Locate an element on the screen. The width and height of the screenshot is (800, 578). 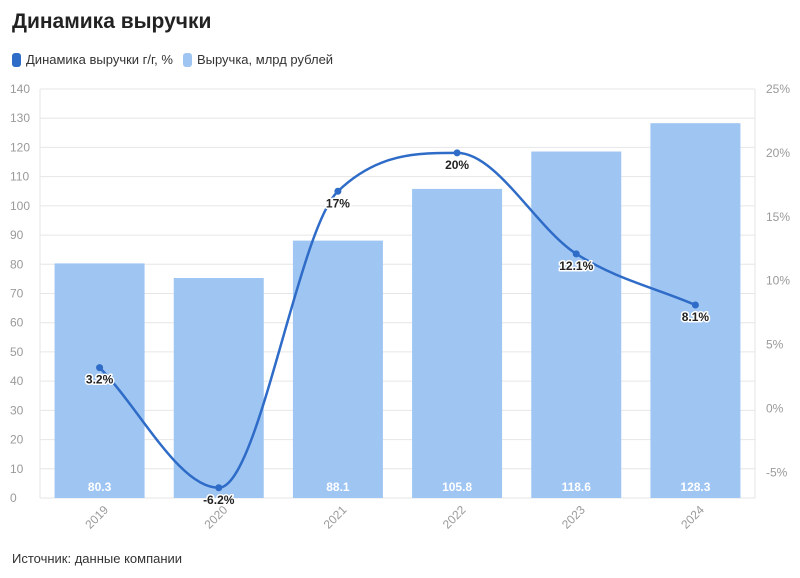
y-right-tick-label: 0% is located at coordinates (775, 409).